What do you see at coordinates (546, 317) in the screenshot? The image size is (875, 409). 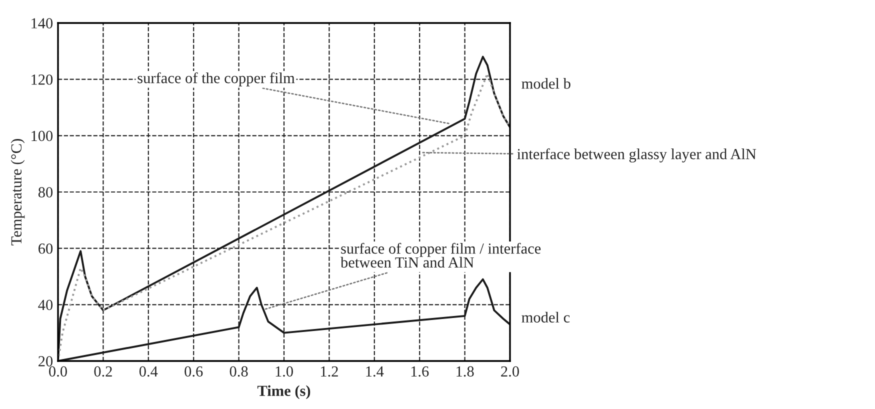 I see `text: model c` at bounding box center [546, 317].